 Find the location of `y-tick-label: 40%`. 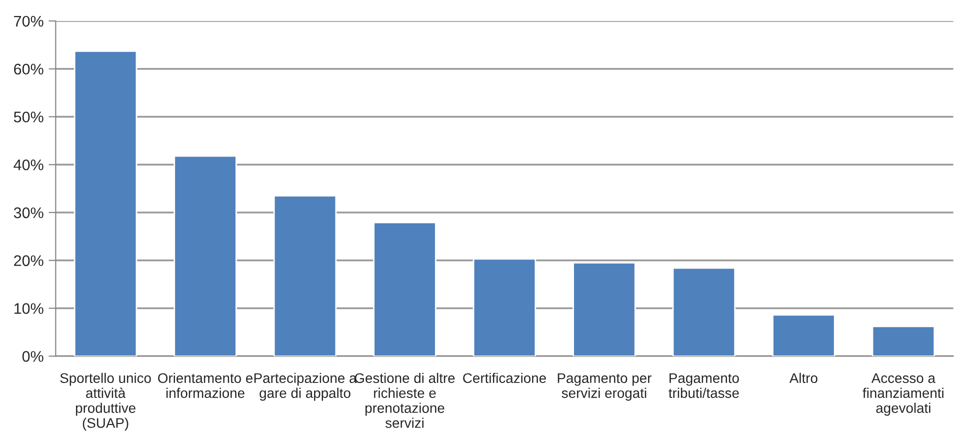

y-tick-label: 40% is located at coordinates (29, 164).